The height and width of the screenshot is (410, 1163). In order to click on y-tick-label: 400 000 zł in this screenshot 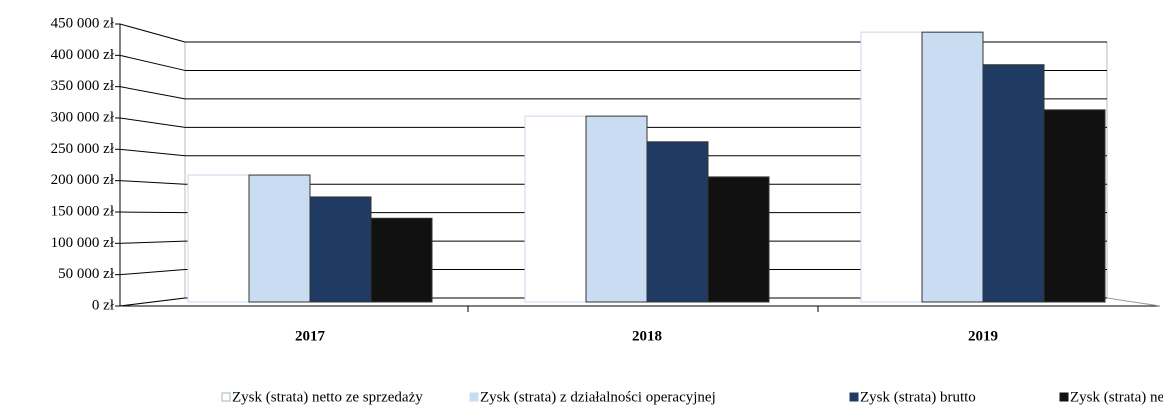, I will do `click(83, 55)`.